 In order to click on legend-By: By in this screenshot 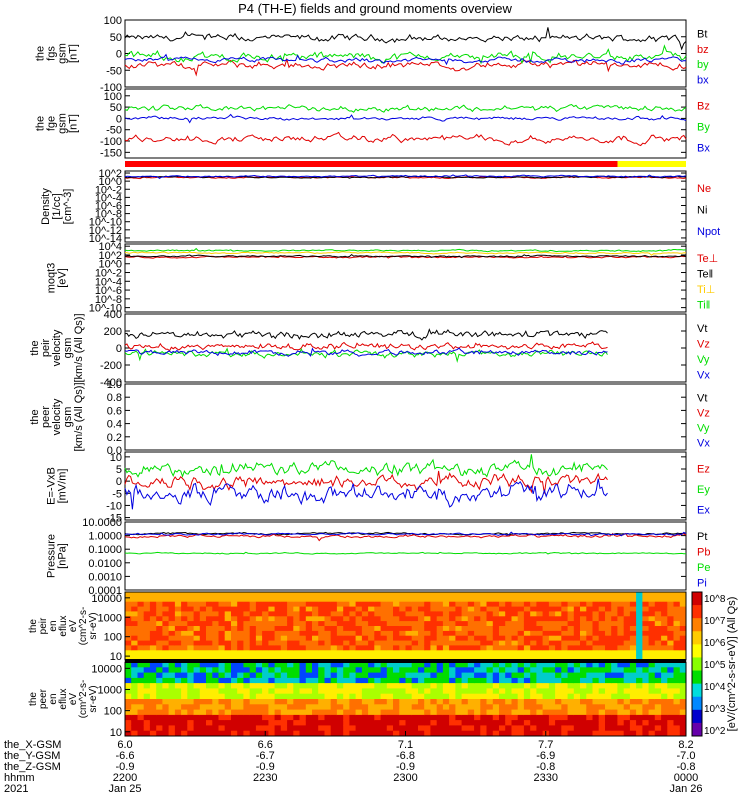, I will do `click(703, 128)`.